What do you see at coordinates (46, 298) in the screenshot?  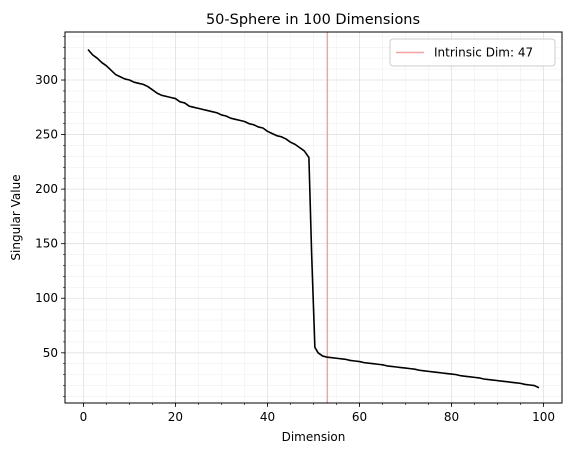 I see `y-tick-label: 100` at bounding box center [46, 298].